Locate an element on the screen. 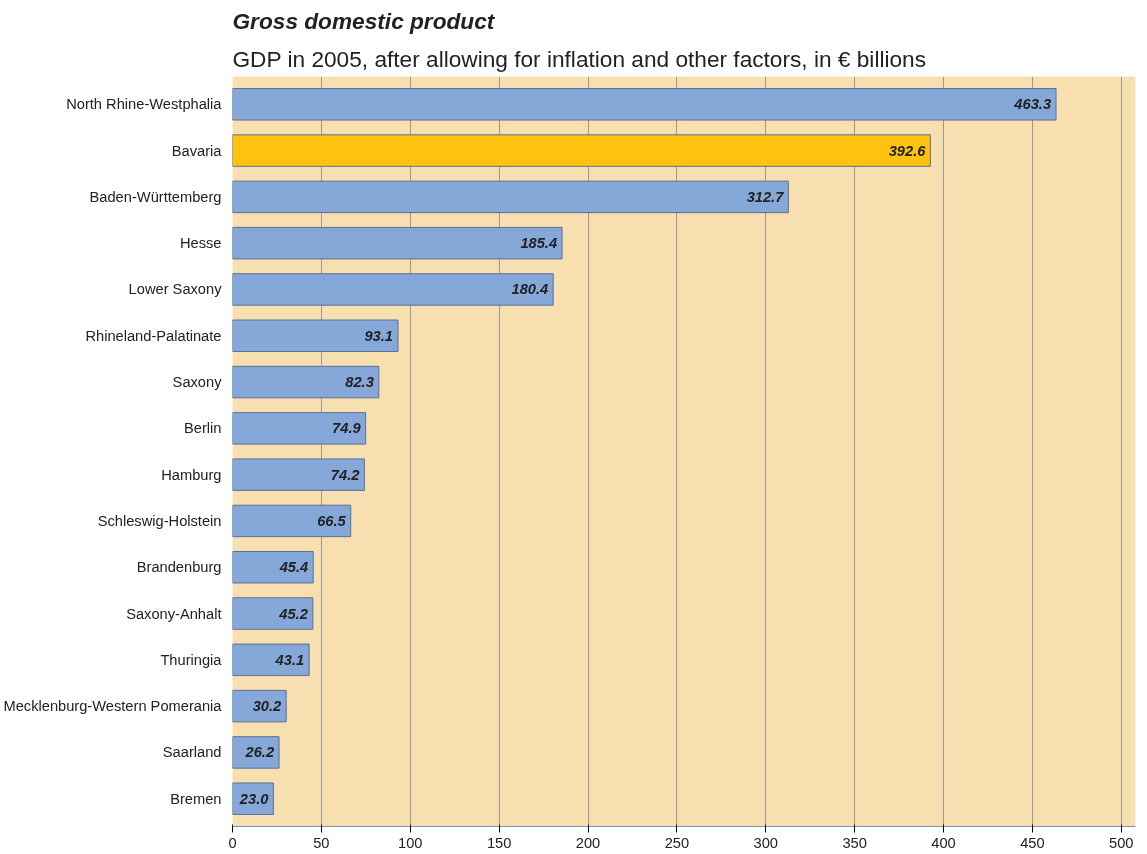 This screenshot has height=854, width=1147. x-tick-label: 0 is located at coordinates (232, 842).